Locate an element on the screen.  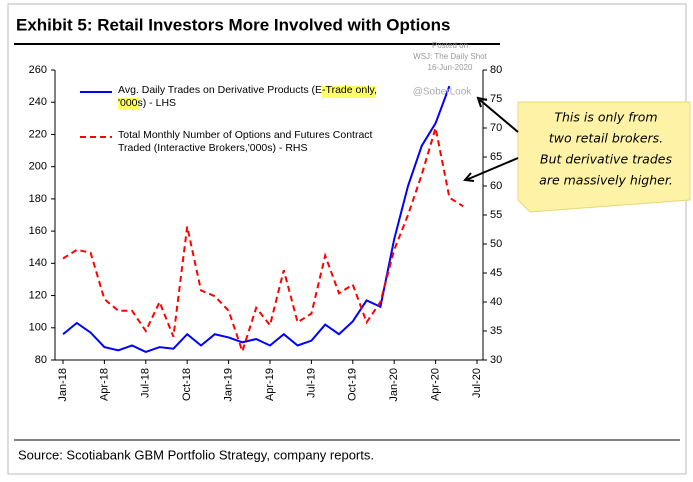
y2-tick-label: 70 is located at coordinates (496, 128).